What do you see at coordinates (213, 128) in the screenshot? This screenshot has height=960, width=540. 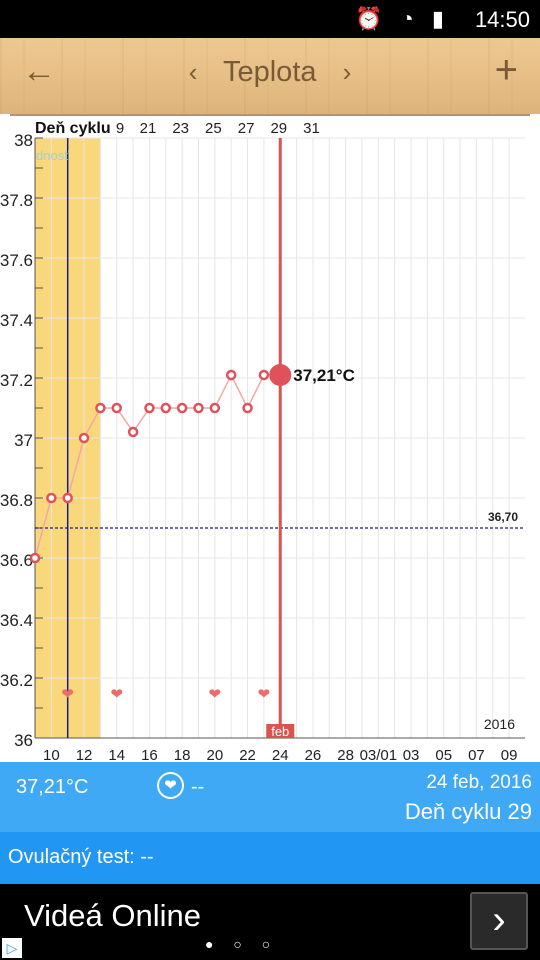 I see `top-tick-label: 25` at bounding box center [213, 128].